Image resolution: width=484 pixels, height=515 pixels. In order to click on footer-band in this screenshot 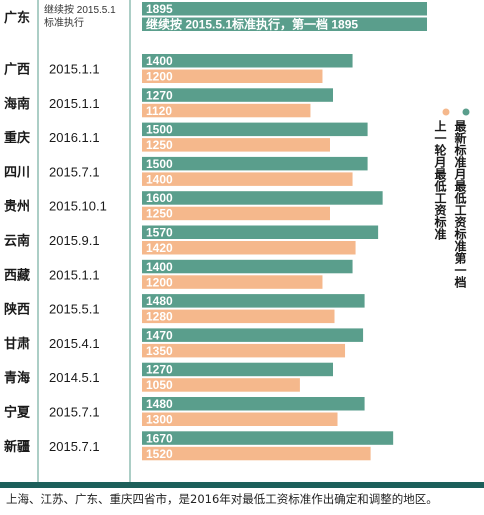, I will do `click(242, 485)`.